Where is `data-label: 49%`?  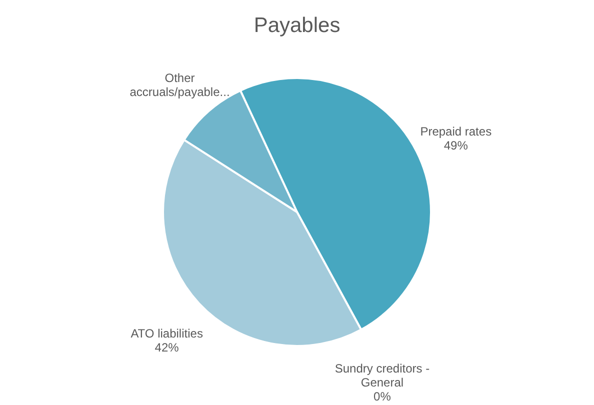 data-label: 49% is located at coordinates (456, 145).